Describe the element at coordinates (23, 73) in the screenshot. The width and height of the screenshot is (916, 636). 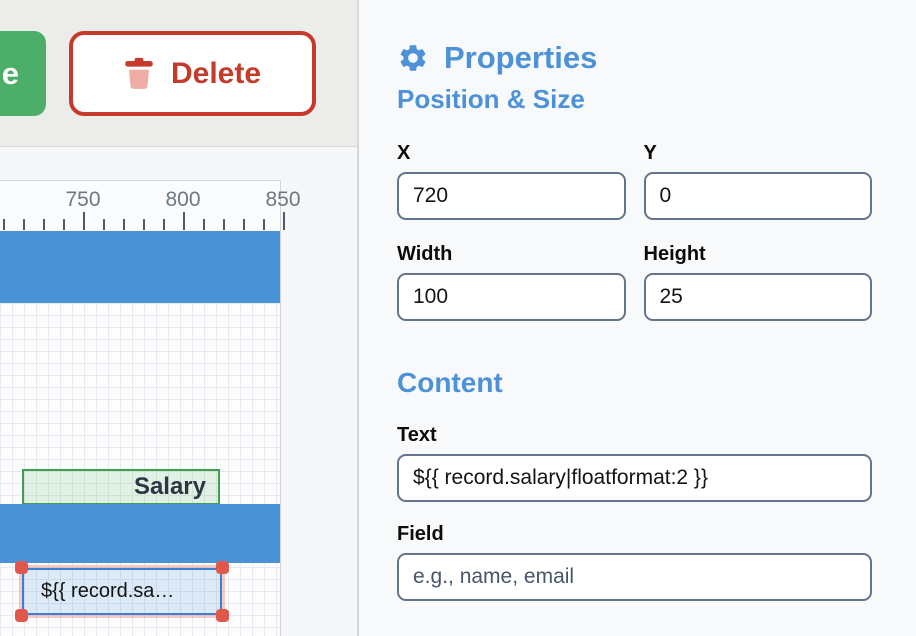
I see `save-button: e` at that location.